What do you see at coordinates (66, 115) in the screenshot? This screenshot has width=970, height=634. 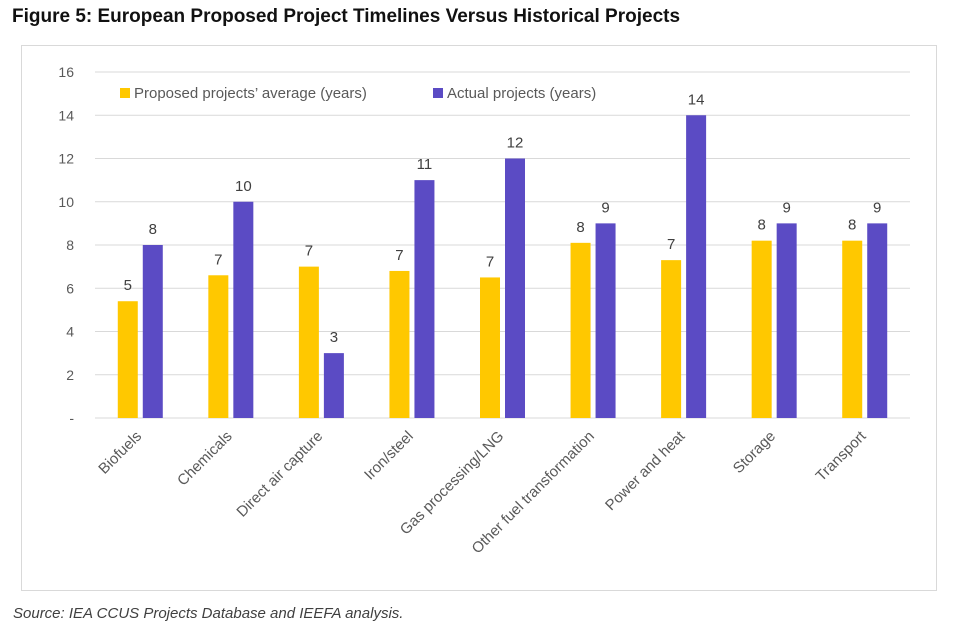 I see `y-tick-label: 14` at bounding box center [66, 115].